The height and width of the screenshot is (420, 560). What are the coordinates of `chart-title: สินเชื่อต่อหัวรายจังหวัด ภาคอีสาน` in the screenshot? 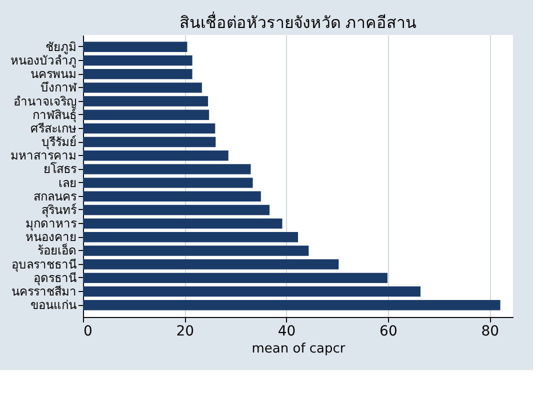 It's located at (298, 21).